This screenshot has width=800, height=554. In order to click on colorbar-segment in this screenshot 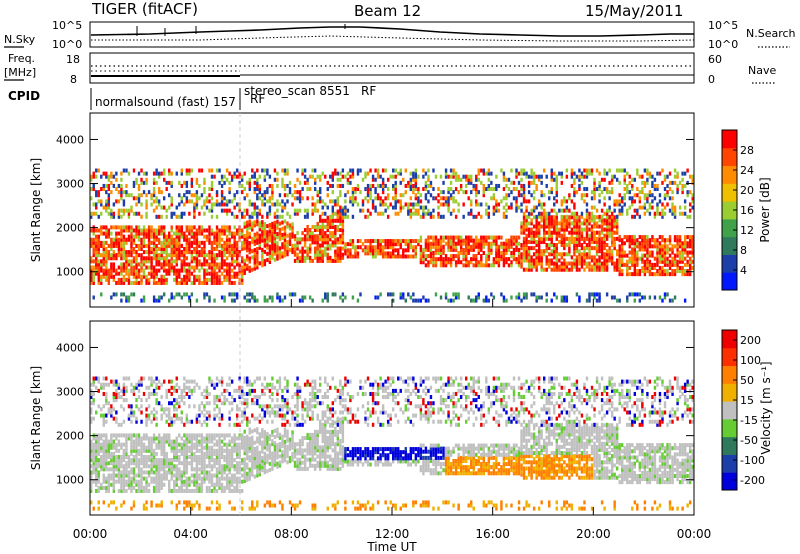, I will do `click(729, 245)`.